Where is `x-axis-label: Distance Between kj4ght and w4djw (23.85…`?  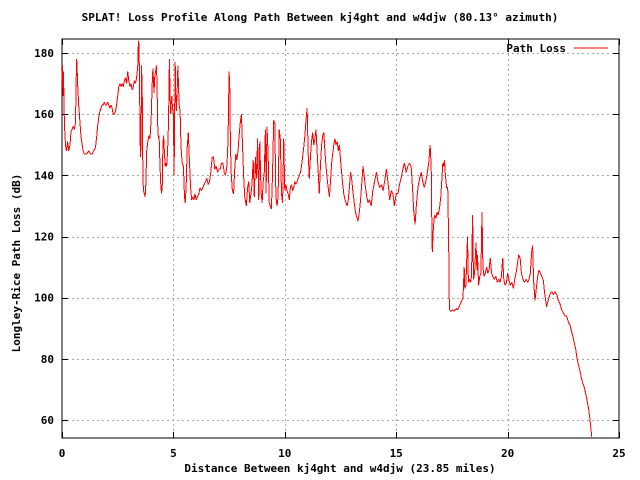 x-axis-label: Distance Between kj4ght and w4djw (23.85… is located at coordinates (339, 468).